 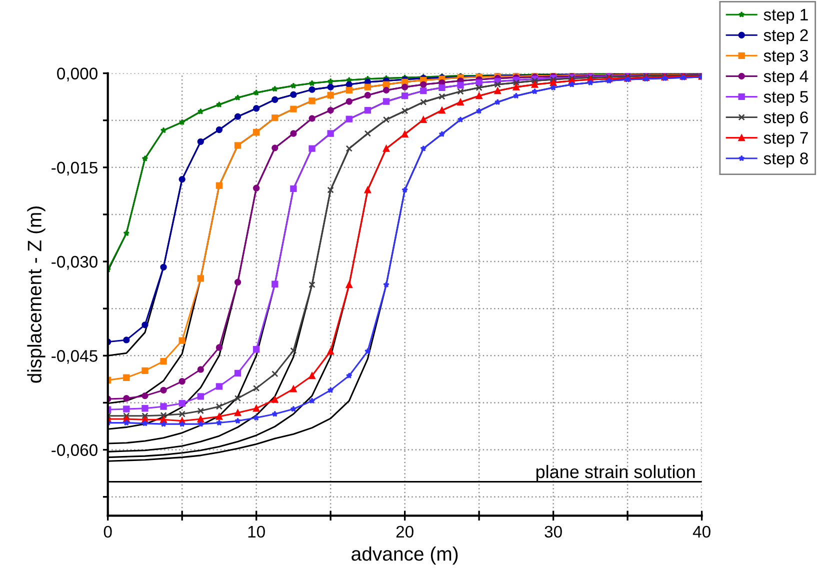 What do you see at coordinates (786, 78) in the screenshot?
I see `legend-label: step 4` at bounding box center [786, 78].